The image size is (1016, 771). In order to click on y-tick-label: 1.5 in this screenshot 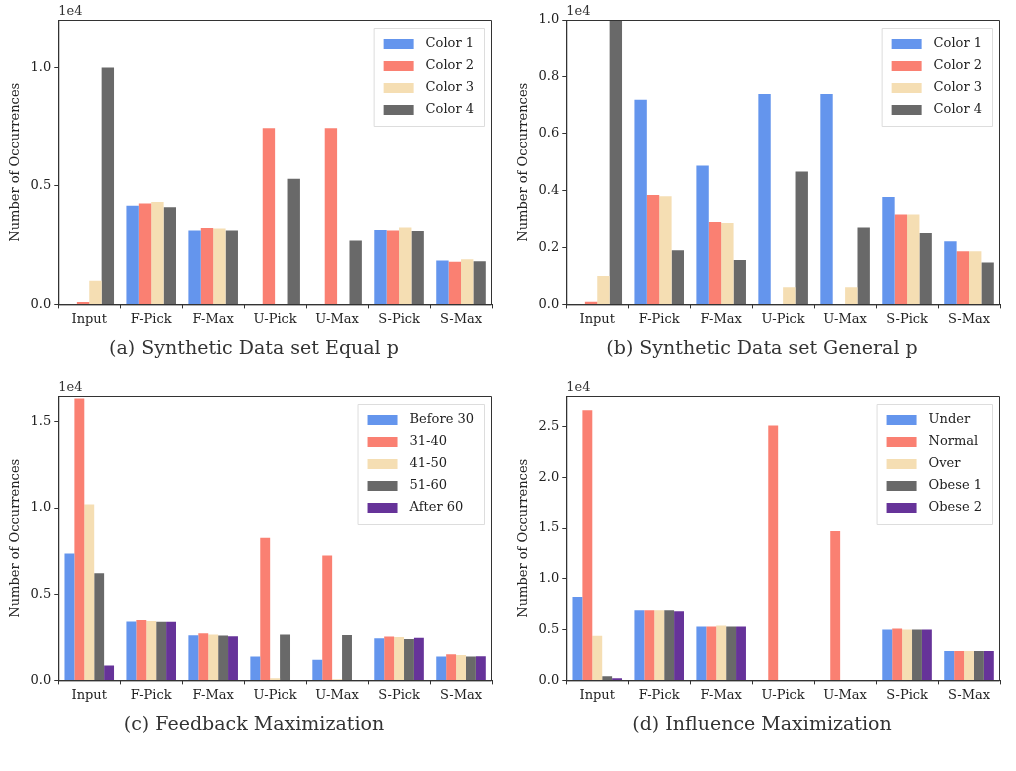, I will do `click(41, 421)`.